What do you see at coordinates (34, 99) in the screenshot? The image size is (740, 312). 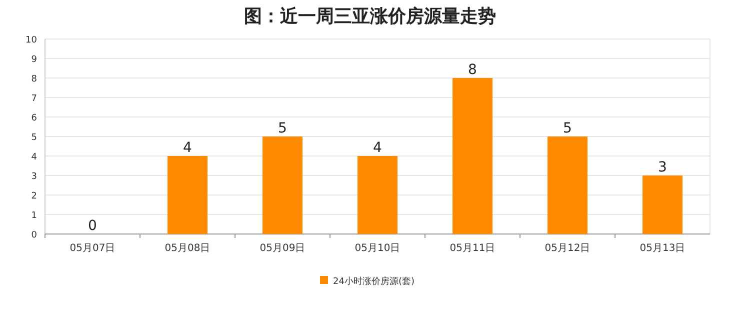 I see `y-tick-label: 7` at bounding box center [34, 99].